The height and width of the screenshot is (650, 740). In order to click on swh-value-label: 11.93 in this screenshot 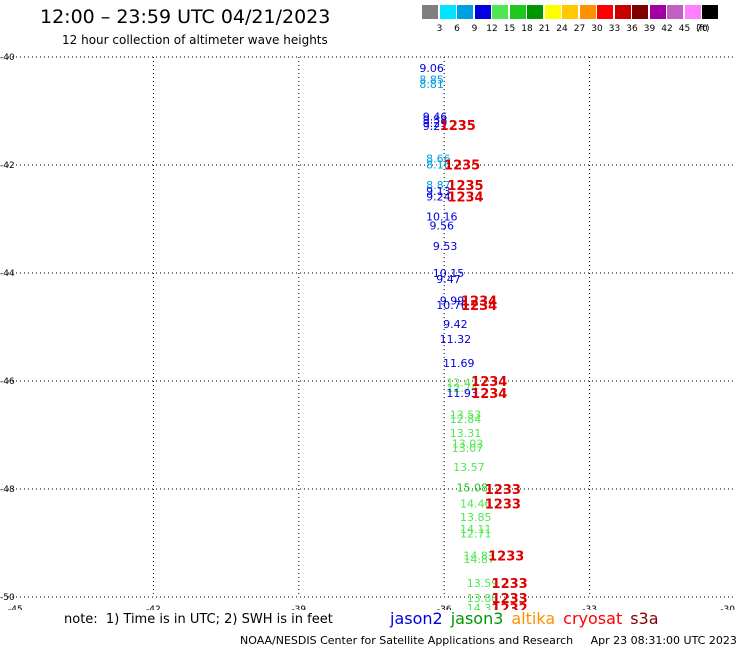, I will do `click(462, 393)`.